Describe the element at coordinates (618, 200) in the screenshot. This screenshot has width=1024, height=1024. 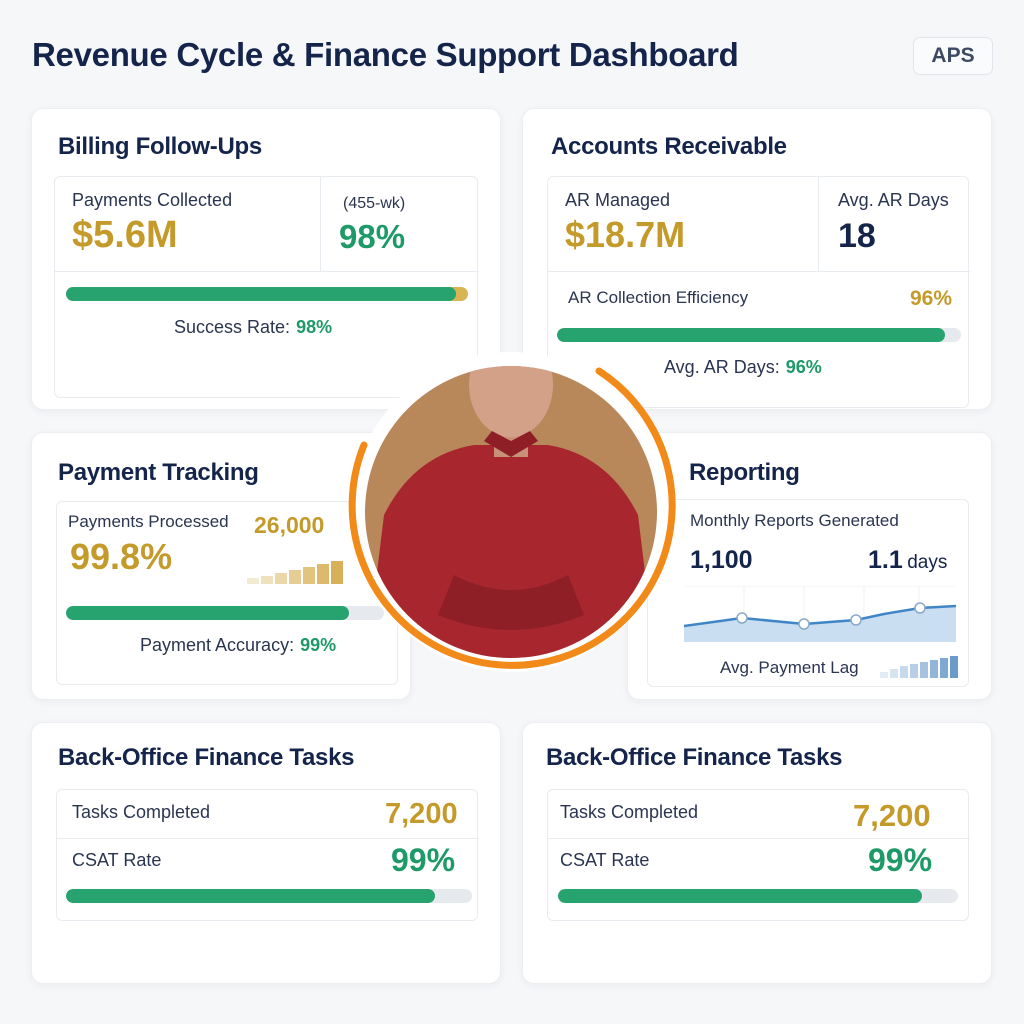
I see `ar-managed-label: AR Managed` at that location.